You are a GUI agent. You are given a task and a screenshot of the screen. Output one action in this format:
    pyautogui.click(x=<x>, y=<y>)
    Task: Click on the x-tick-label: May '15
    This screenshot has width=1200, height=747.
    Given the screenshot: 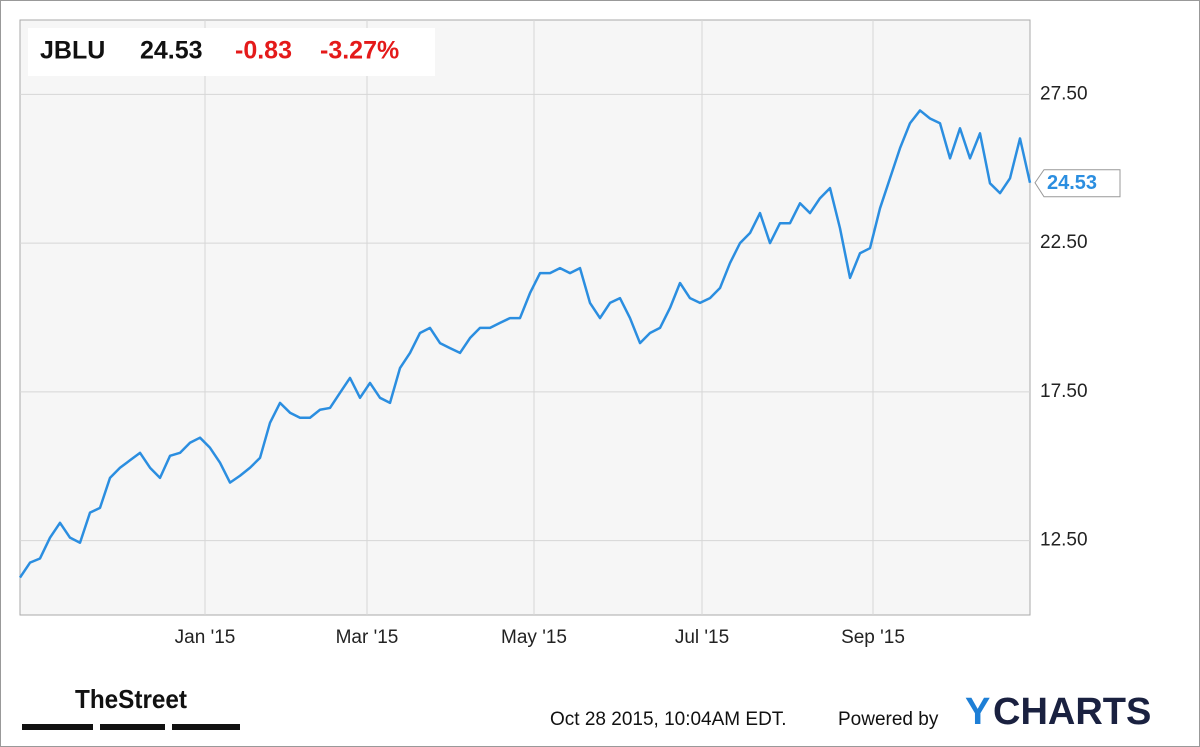 What is the action you would take?
    pyautogui.click(x=534, y=637)
    